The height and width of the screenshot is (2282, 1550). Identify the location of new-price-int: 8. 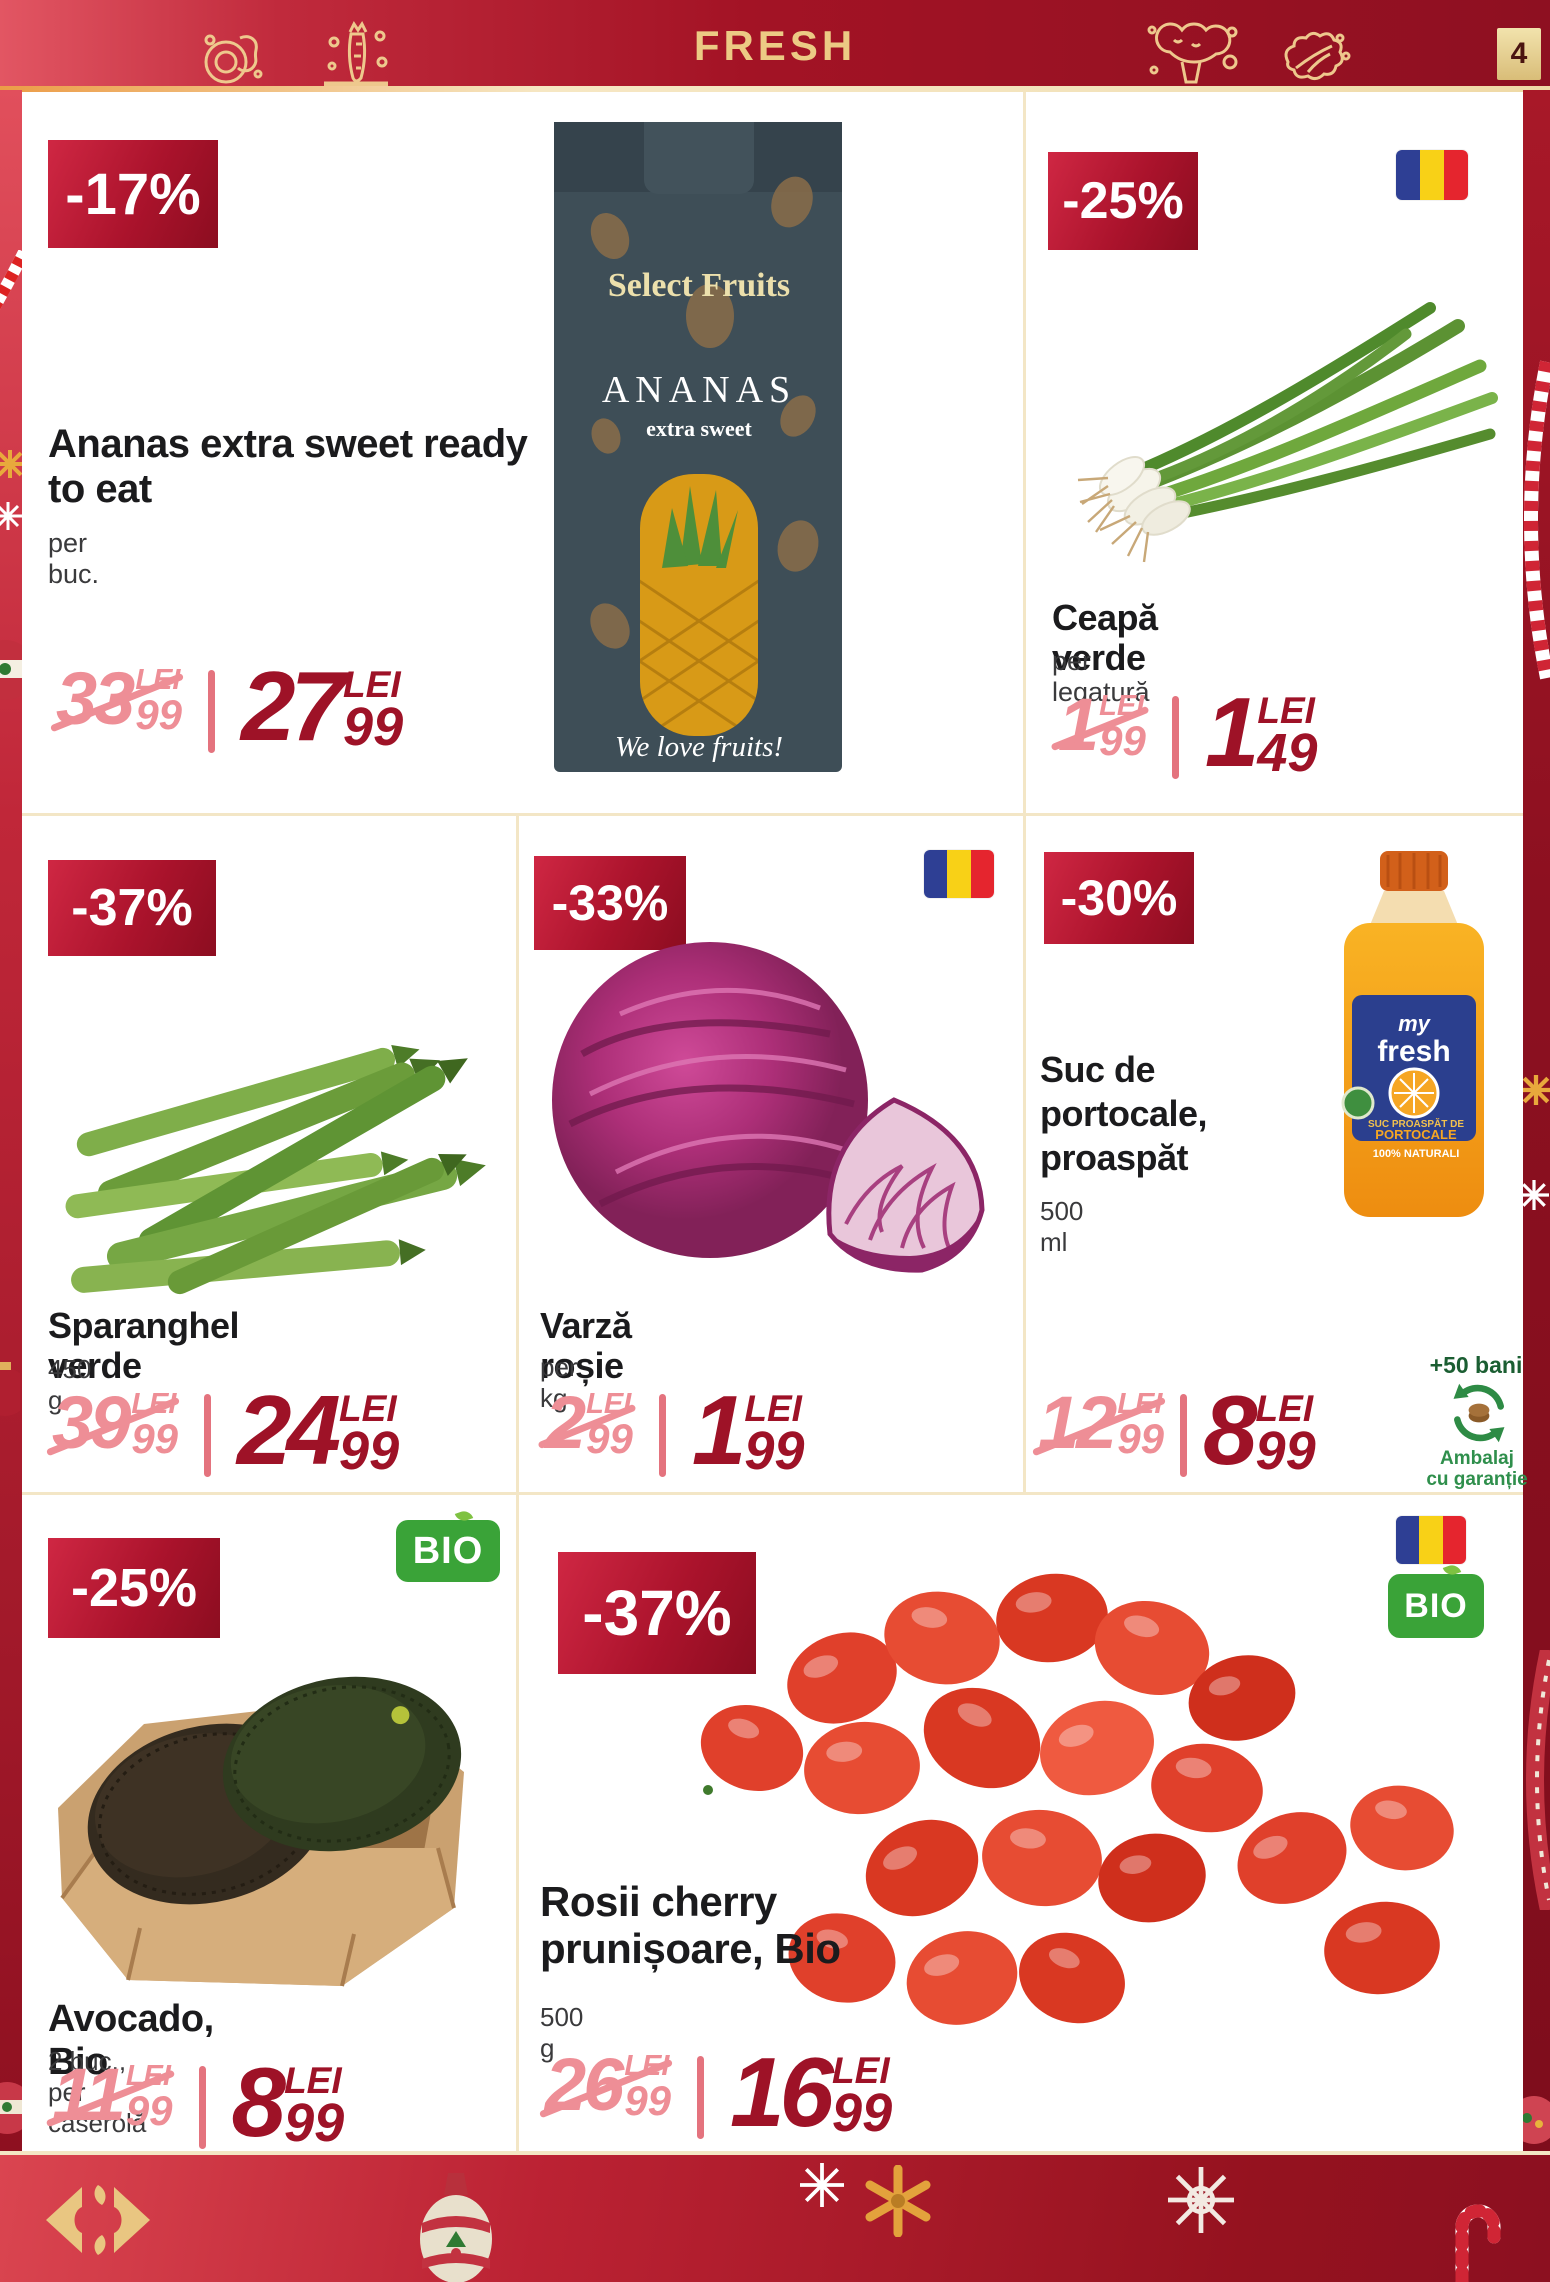
(1230, 1430).